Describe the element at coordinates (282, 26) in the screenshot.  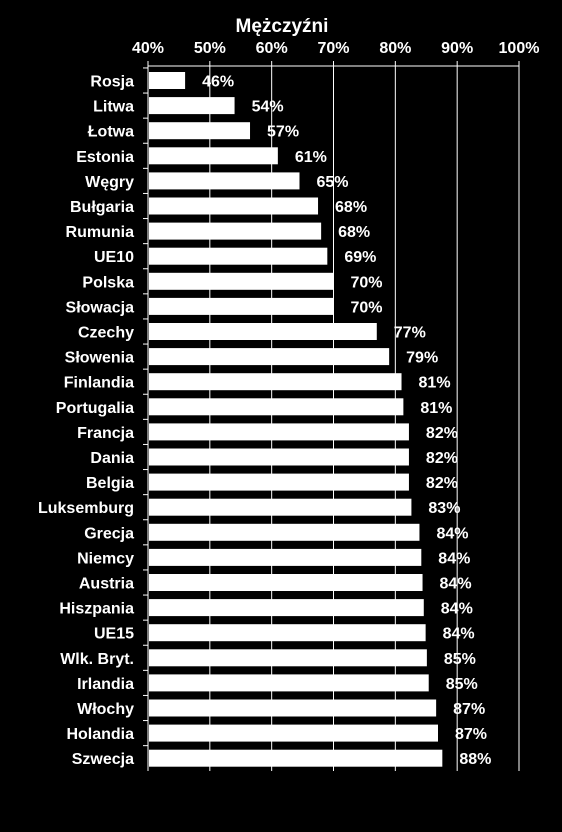
I see `chart-title: Mężczyźni` at that location.